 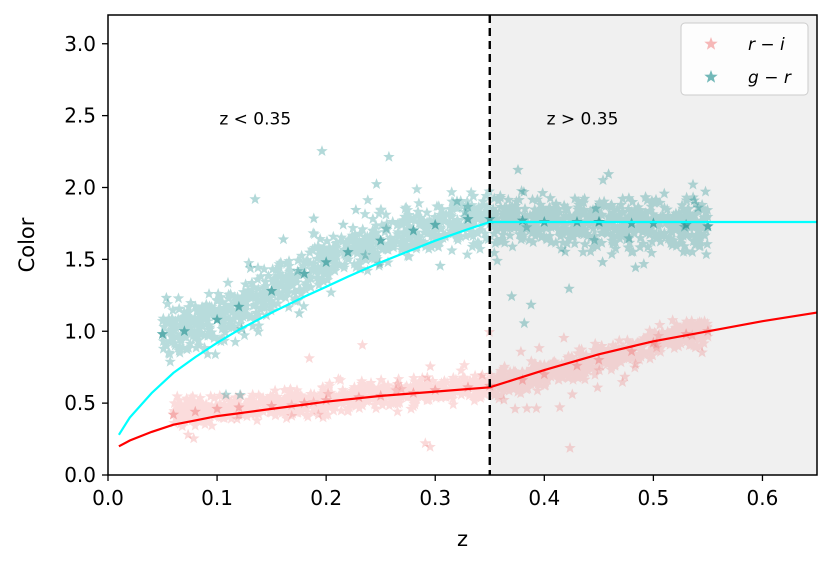 What do you see at coordinates (80, 188) in the screenshot?
I see `y-tick-label: 2.0` at bounding box center [80, 188].